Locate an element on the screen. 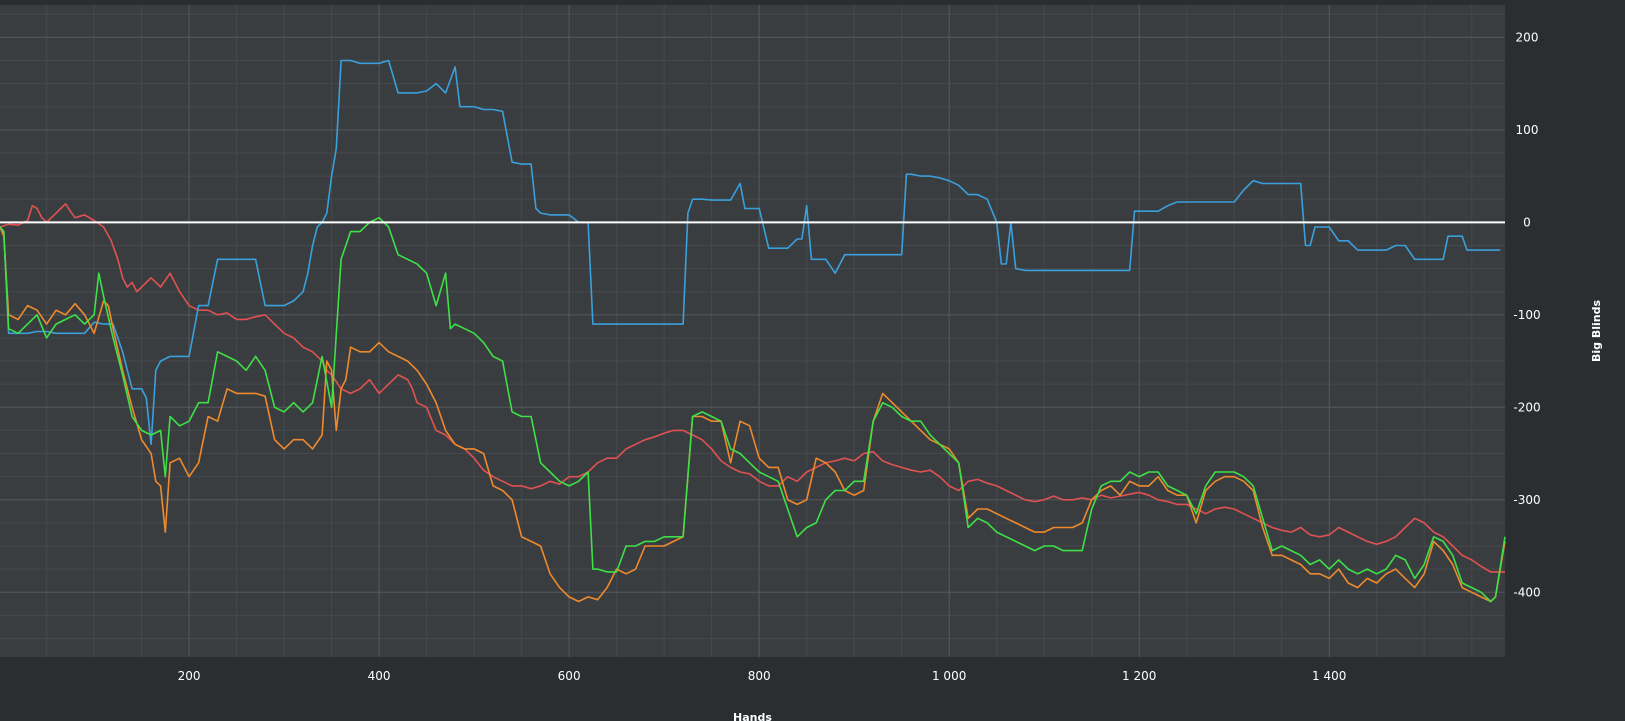  x-axis-ticks: 200 400 600 800 1 000 1 200 1 400 is located at coordinates (762, 676).